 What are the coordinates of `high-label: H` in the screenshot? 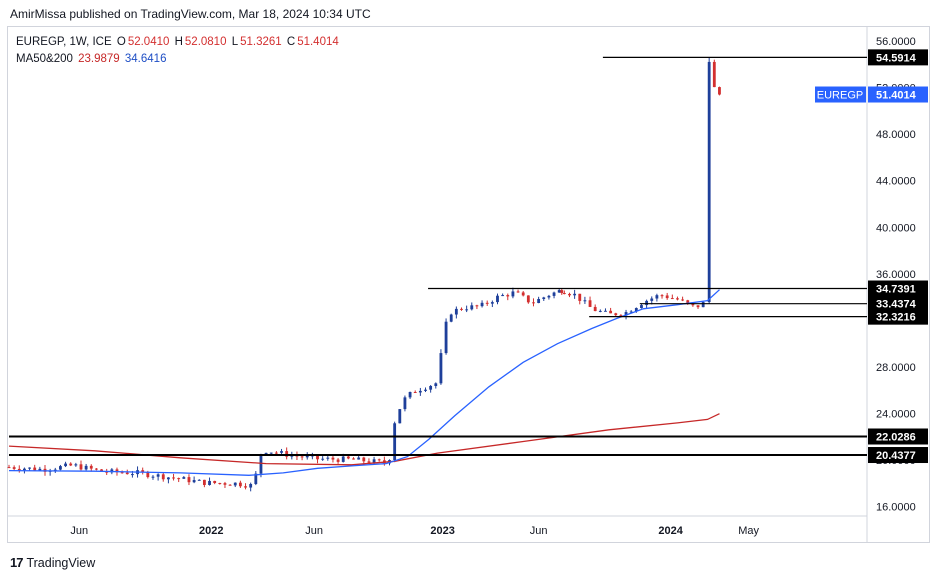 It's located at (178, 42).